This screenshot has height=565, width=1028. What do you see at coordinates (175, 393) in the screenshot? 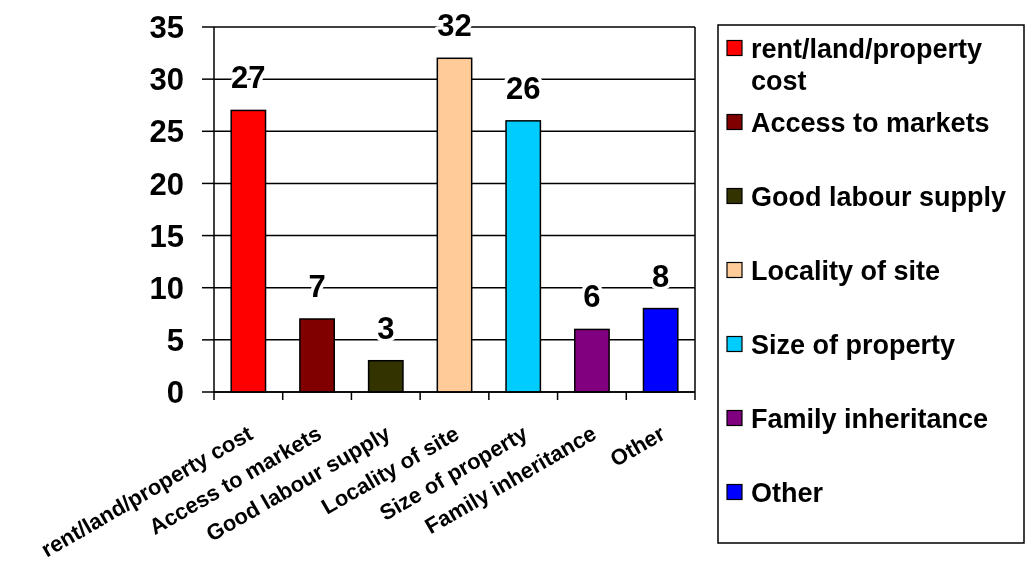
I see `y-tick-label: 0` at bounding box center [175, 393].